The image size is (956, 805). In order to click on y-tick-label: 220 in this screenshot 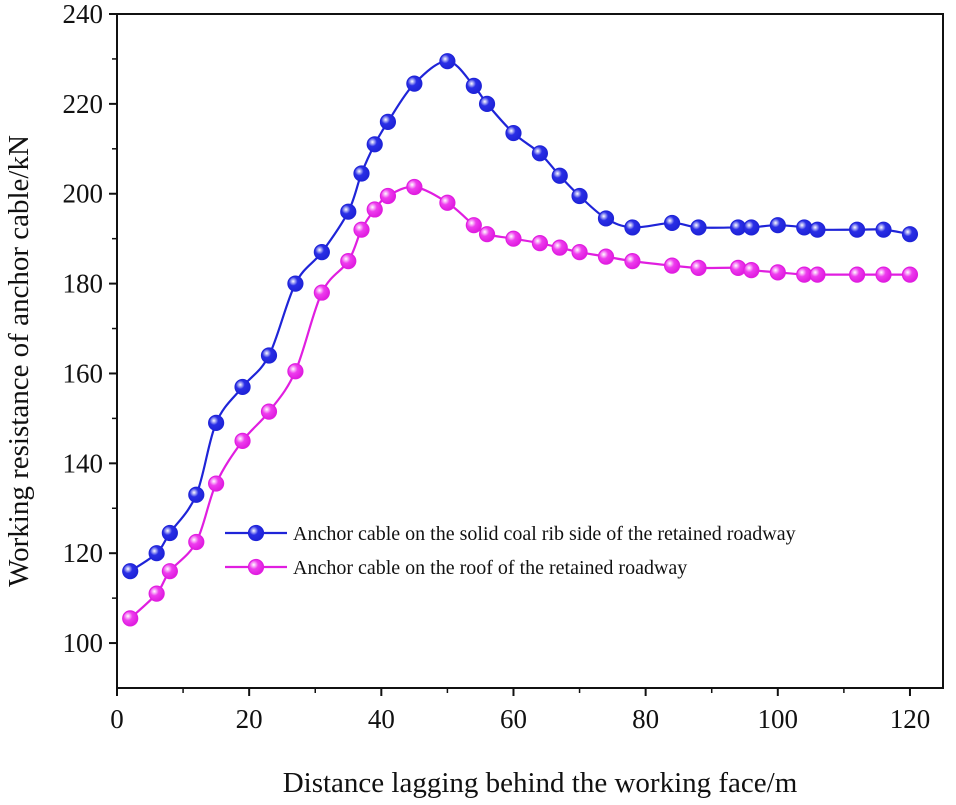, I will do `click(83, 104)`.